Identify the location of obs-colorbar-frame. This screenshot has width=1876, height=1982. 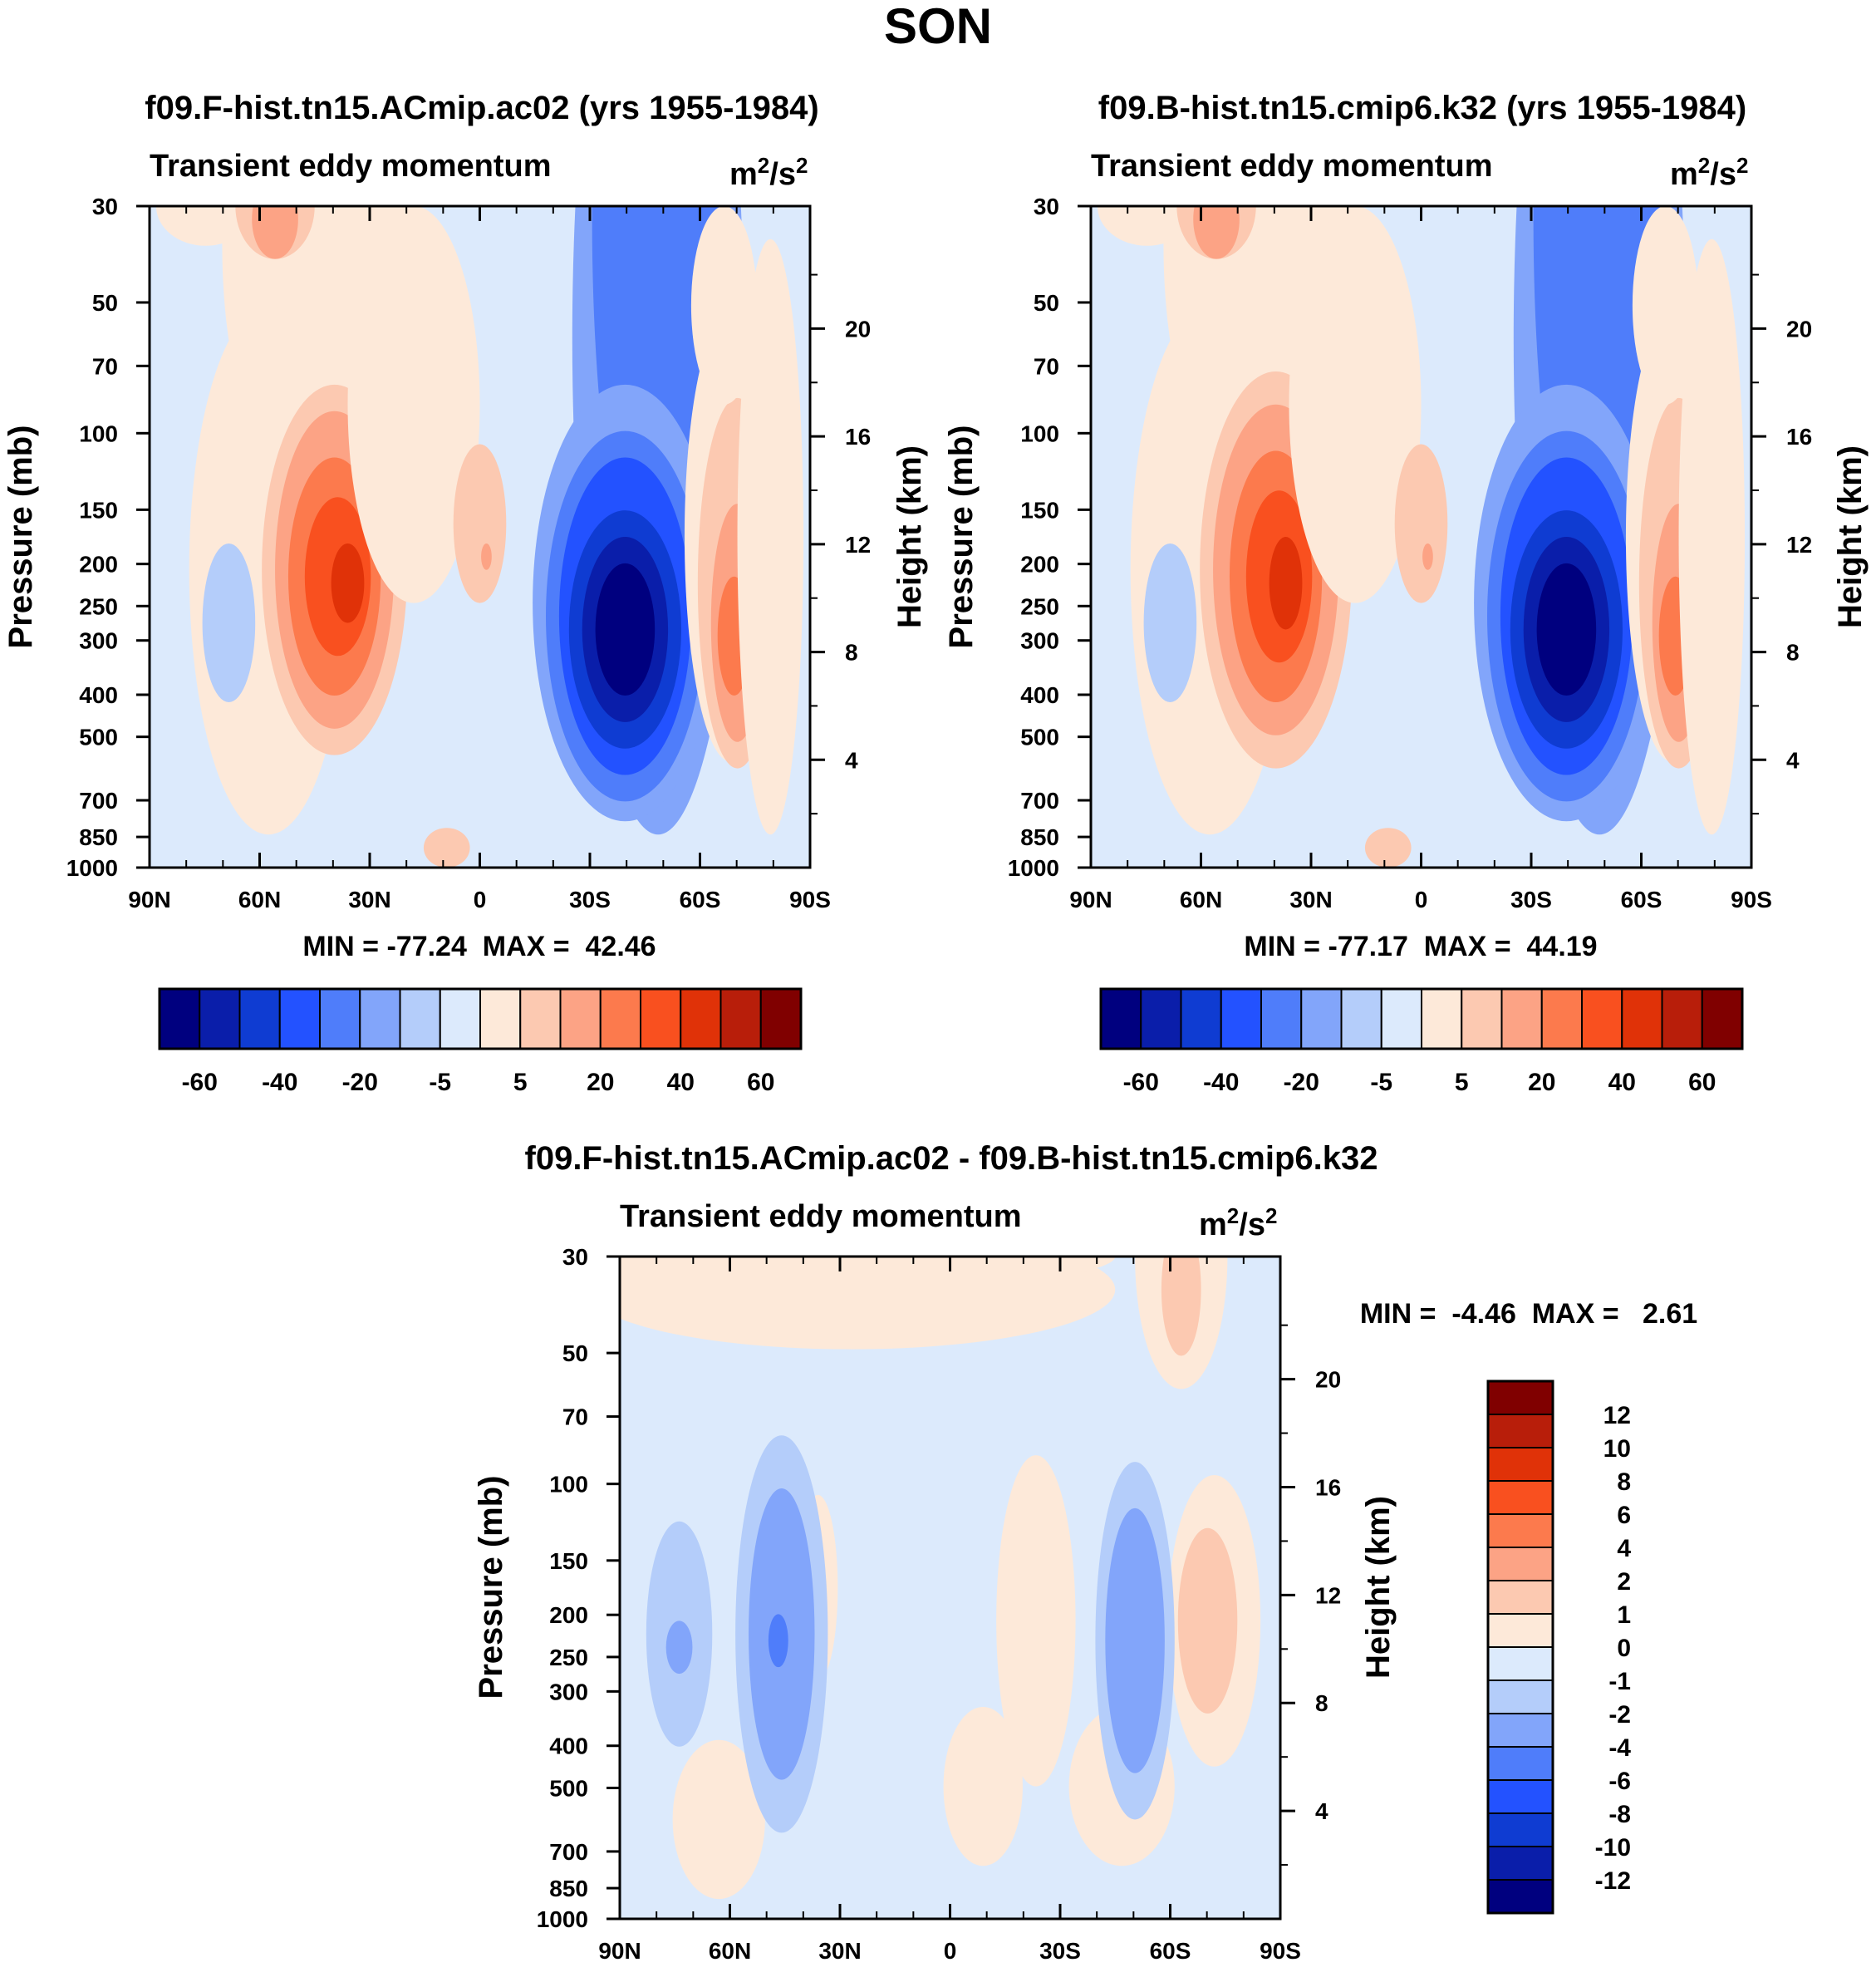
(1421, 1018).